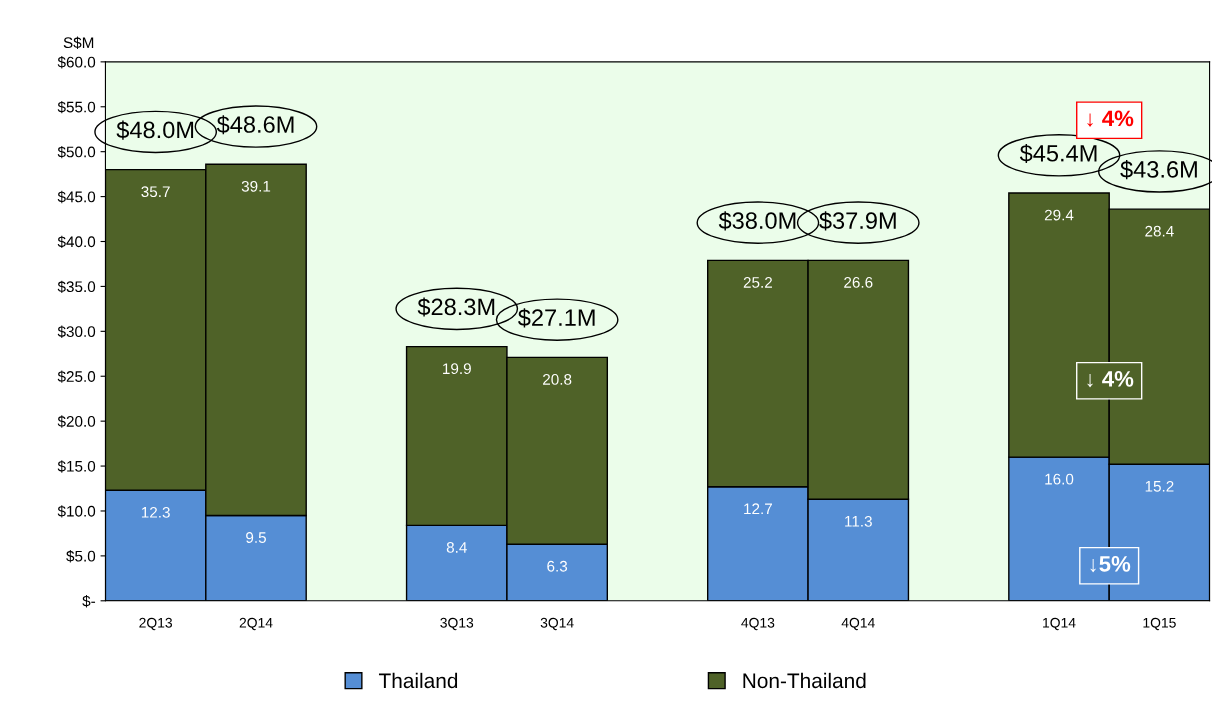  What do you see at coordinates (256, 624) in the screenshot?
I see `x-tick-label: 2Q14` at bounding box center [256, 624].